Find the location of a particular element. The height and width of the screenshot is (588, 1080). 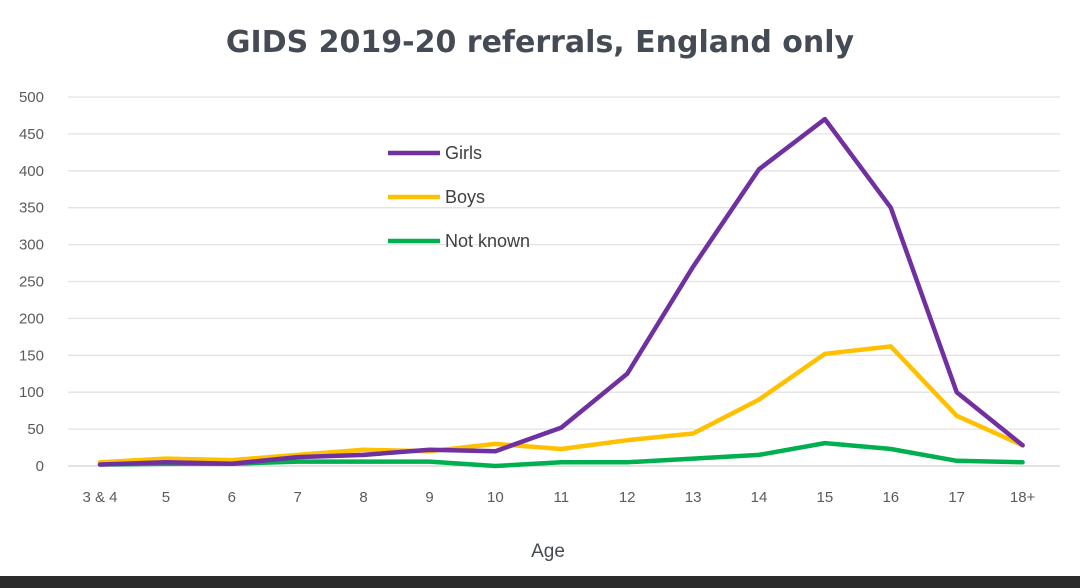

screen-bottom-bar is located at coordinates (540, 582).